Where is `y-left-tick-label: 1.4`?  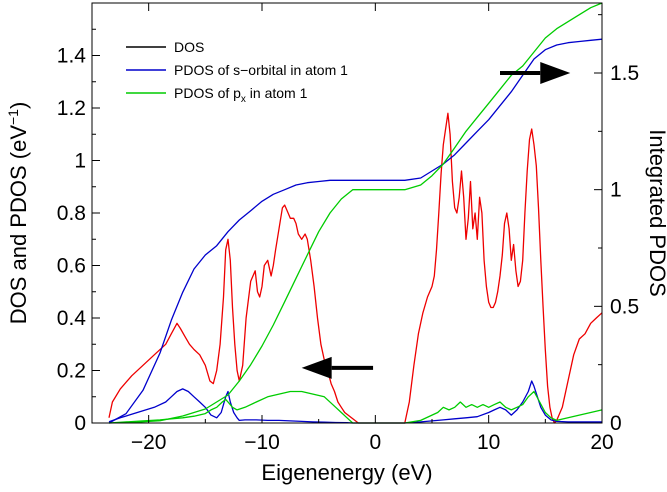 y-left-tick-label: 1.4 is located at coordinates (72, 56).